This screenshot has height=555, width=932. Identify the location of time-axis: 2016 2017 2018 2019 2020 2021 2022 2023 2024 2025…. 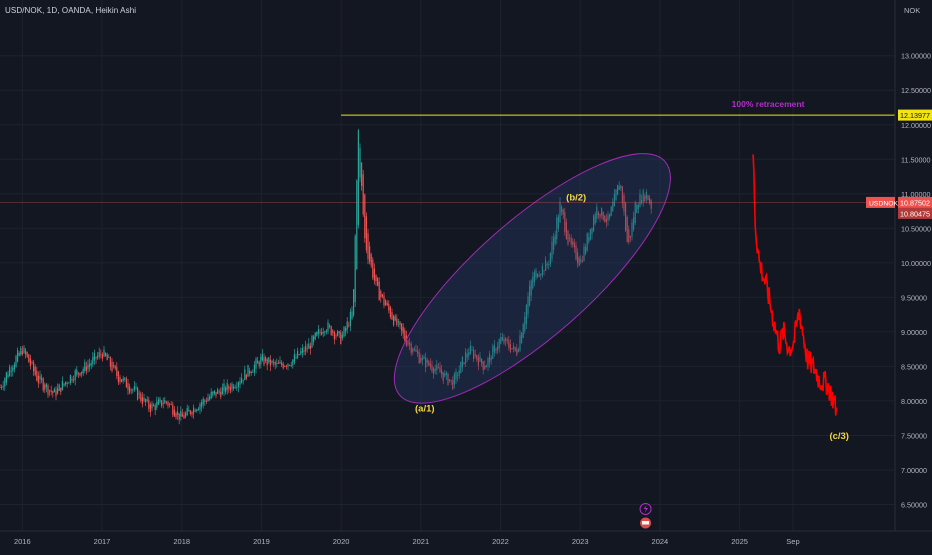
(466, 540).